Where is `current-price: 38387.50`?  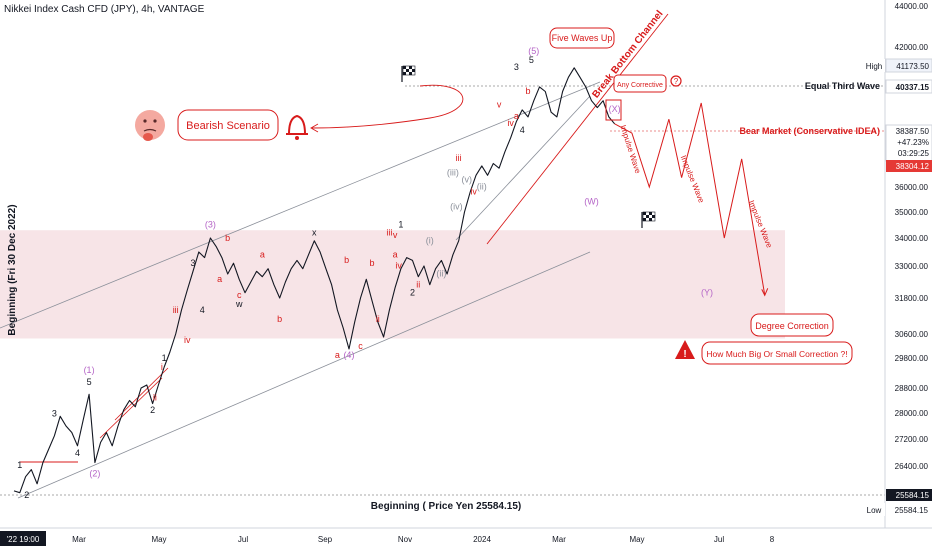 current-price: 38387.50 is located at coordinates (913, 131).